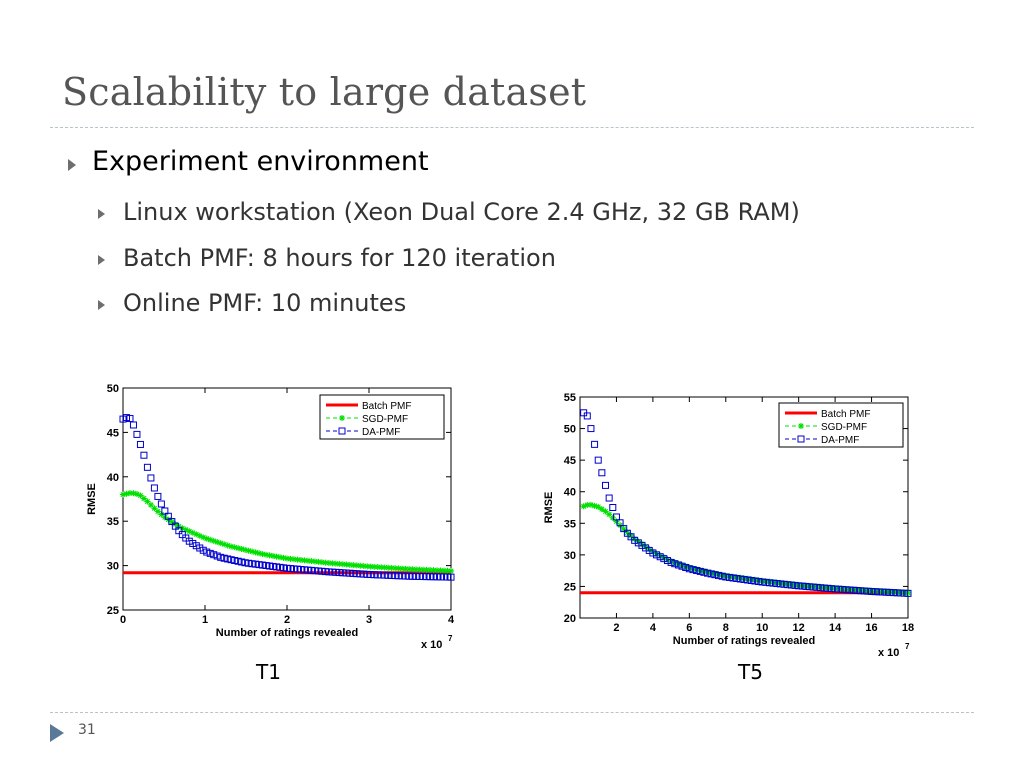 The height and width of the screenshot is (768, 1024). Describe the element at coordinates (871, 628) in the screenshot. I see `x-tick-label: 16` at that location.